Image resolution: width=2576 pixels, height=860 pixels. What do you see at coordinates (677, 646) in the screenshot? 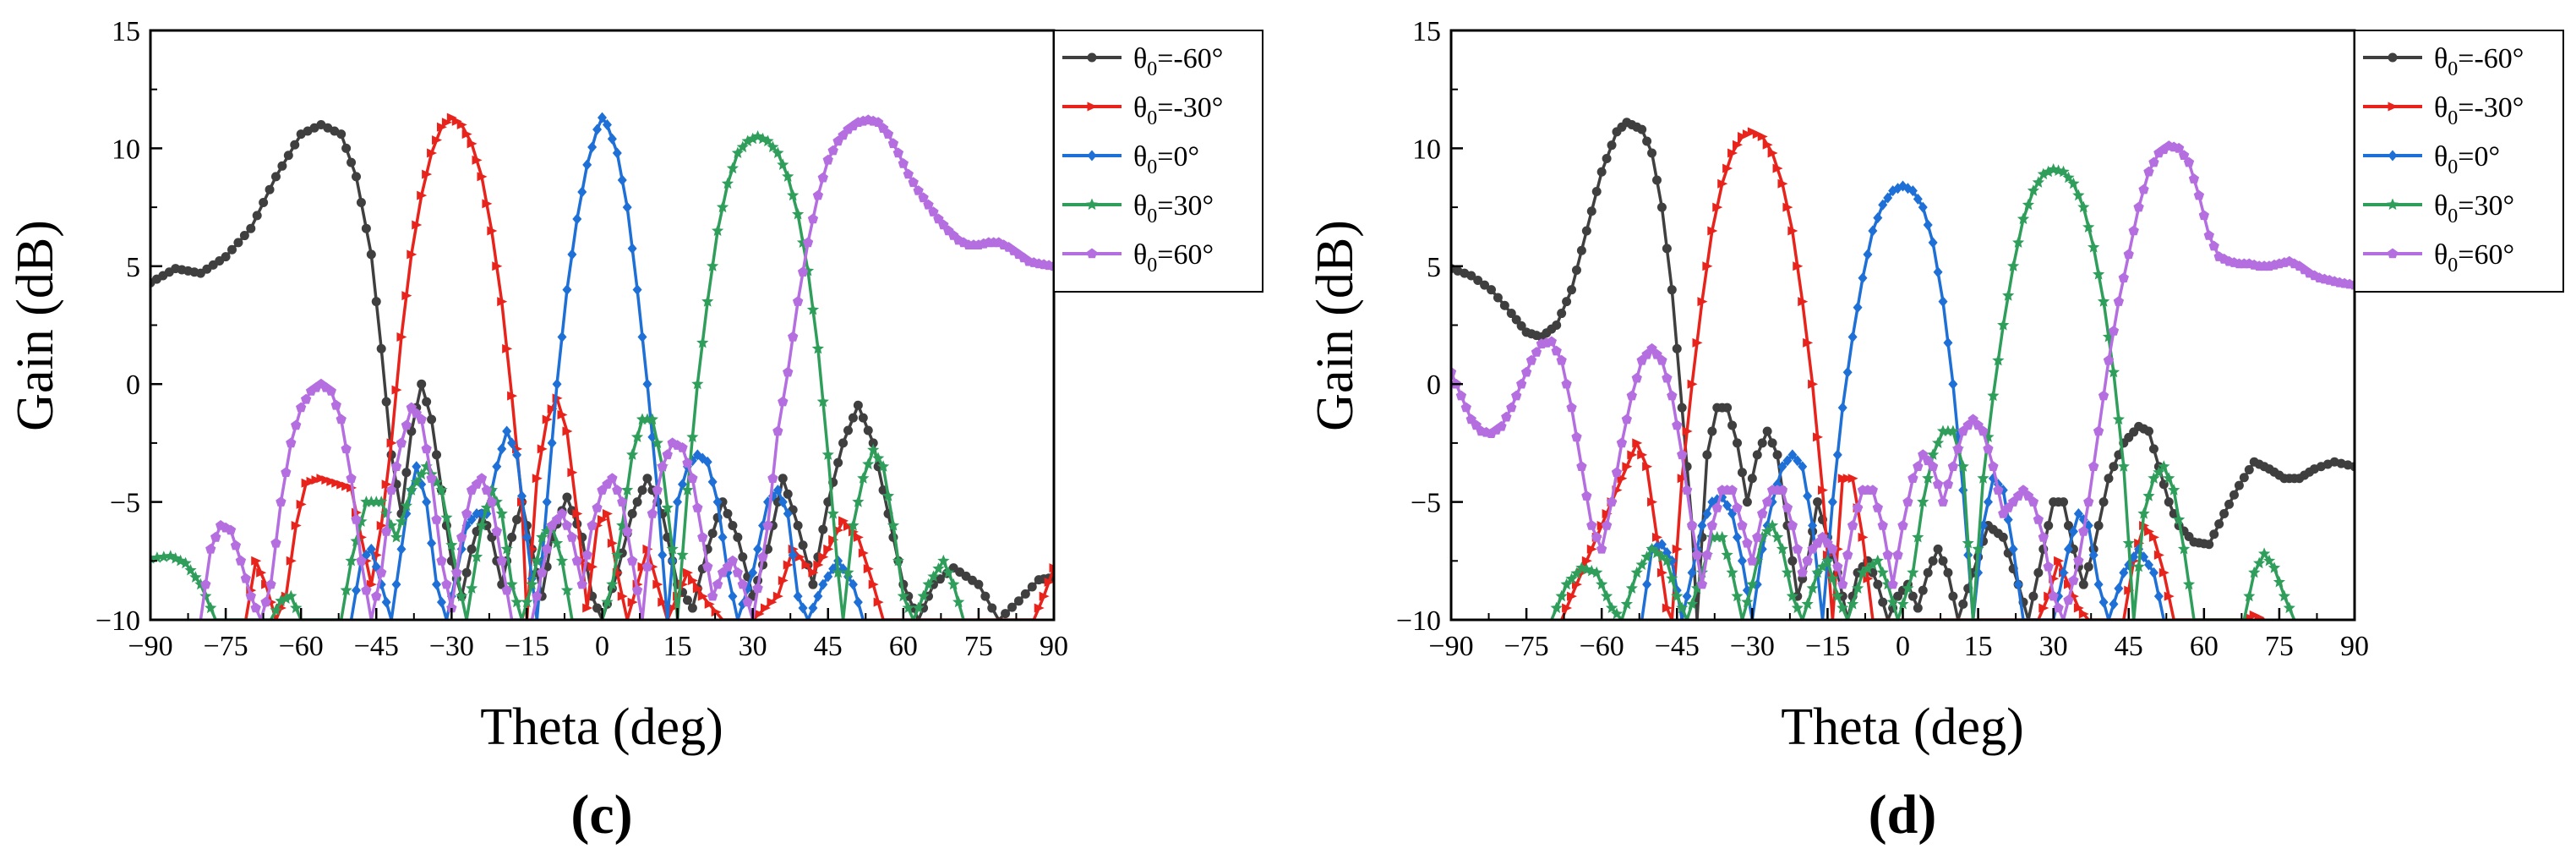
I see `x-tick-label: 15` at bounding box center [677, 646].